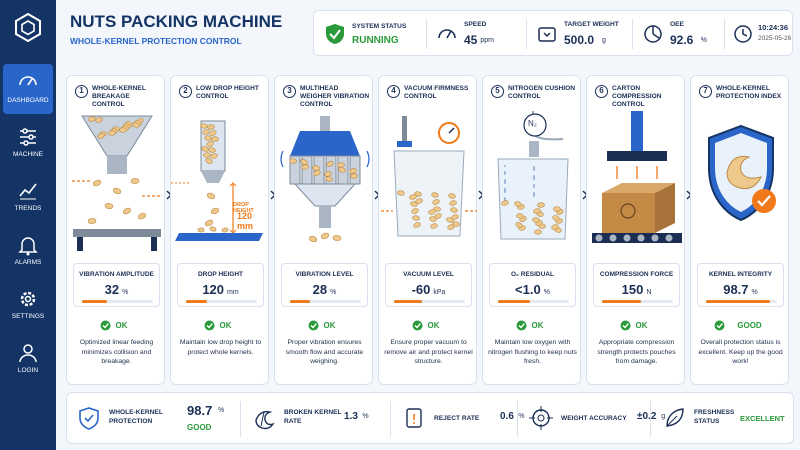  I want to click on nav-label: TRENDS, so click(28, 208).